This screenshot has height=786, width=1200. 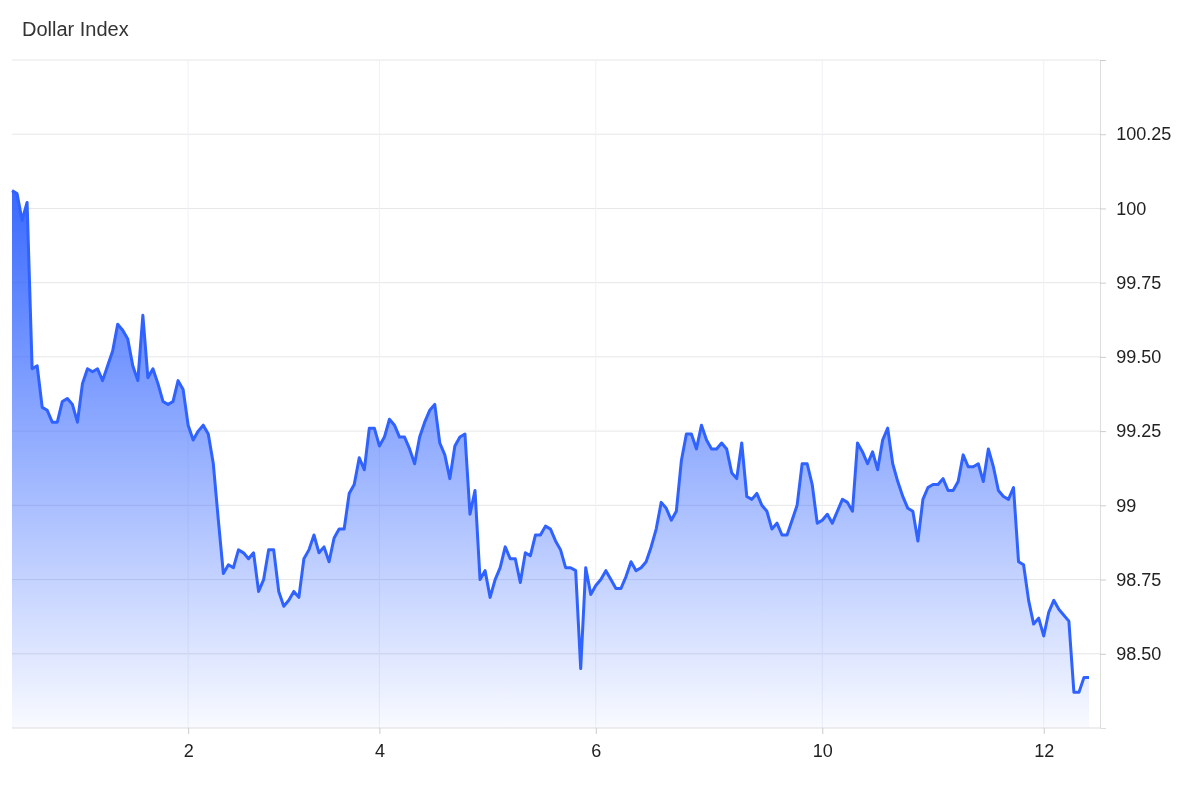 What do you see at coordinates (1044, 750) in the screenshot?
I see `x-tick-label: 12` at bounding box center [1044, 750].